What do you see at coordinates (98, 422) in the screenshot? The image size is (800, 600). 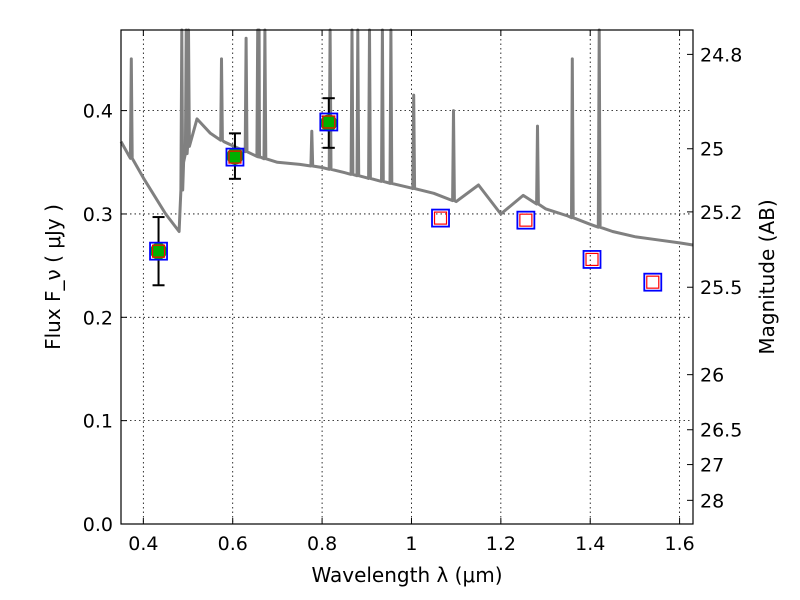 I see `y-tick-label: 0.1` at bounding box center [98, 422].